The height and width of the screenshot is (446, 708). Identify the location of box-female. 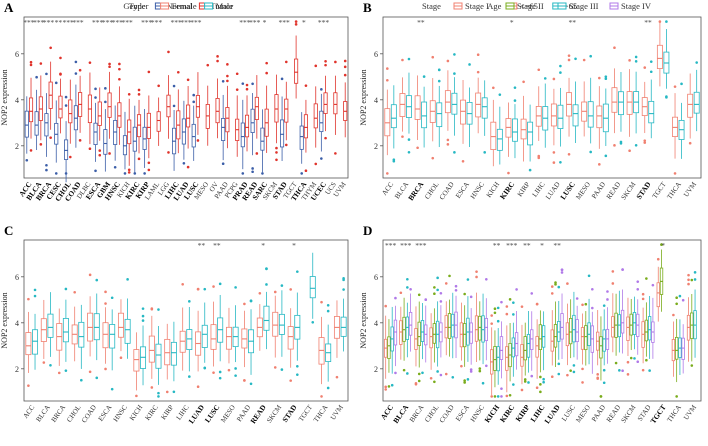
(151, 348).